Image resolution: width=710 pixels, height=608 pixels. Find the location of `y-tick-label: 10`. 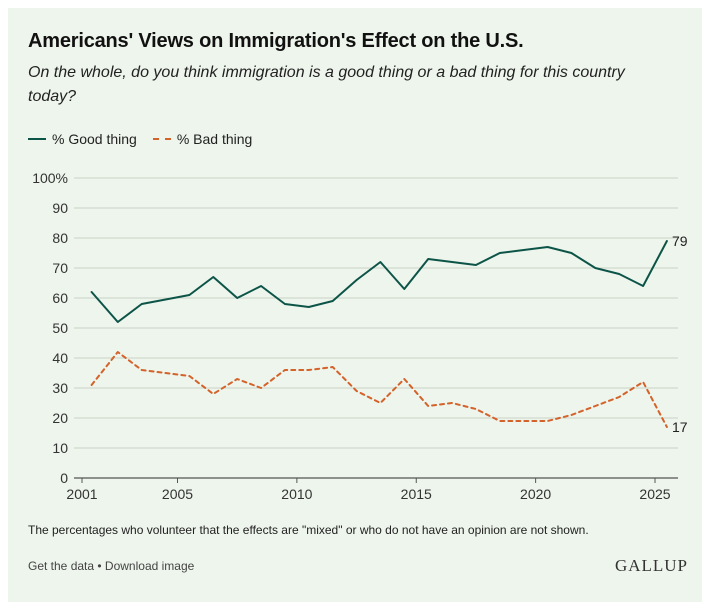

y-tick-label: 10 is located at coordinates (60, 448).